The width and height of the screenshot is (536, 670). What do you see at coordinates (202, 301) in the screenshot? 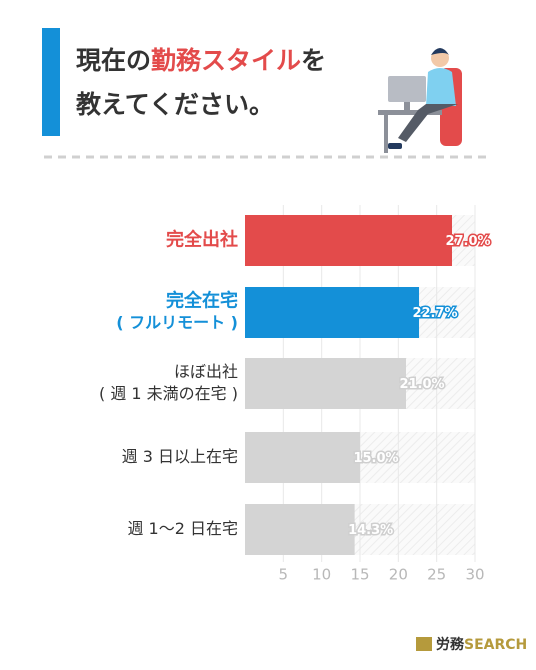
I see `y-tick-label: 完全在宅` at bounding box center [202, 301].